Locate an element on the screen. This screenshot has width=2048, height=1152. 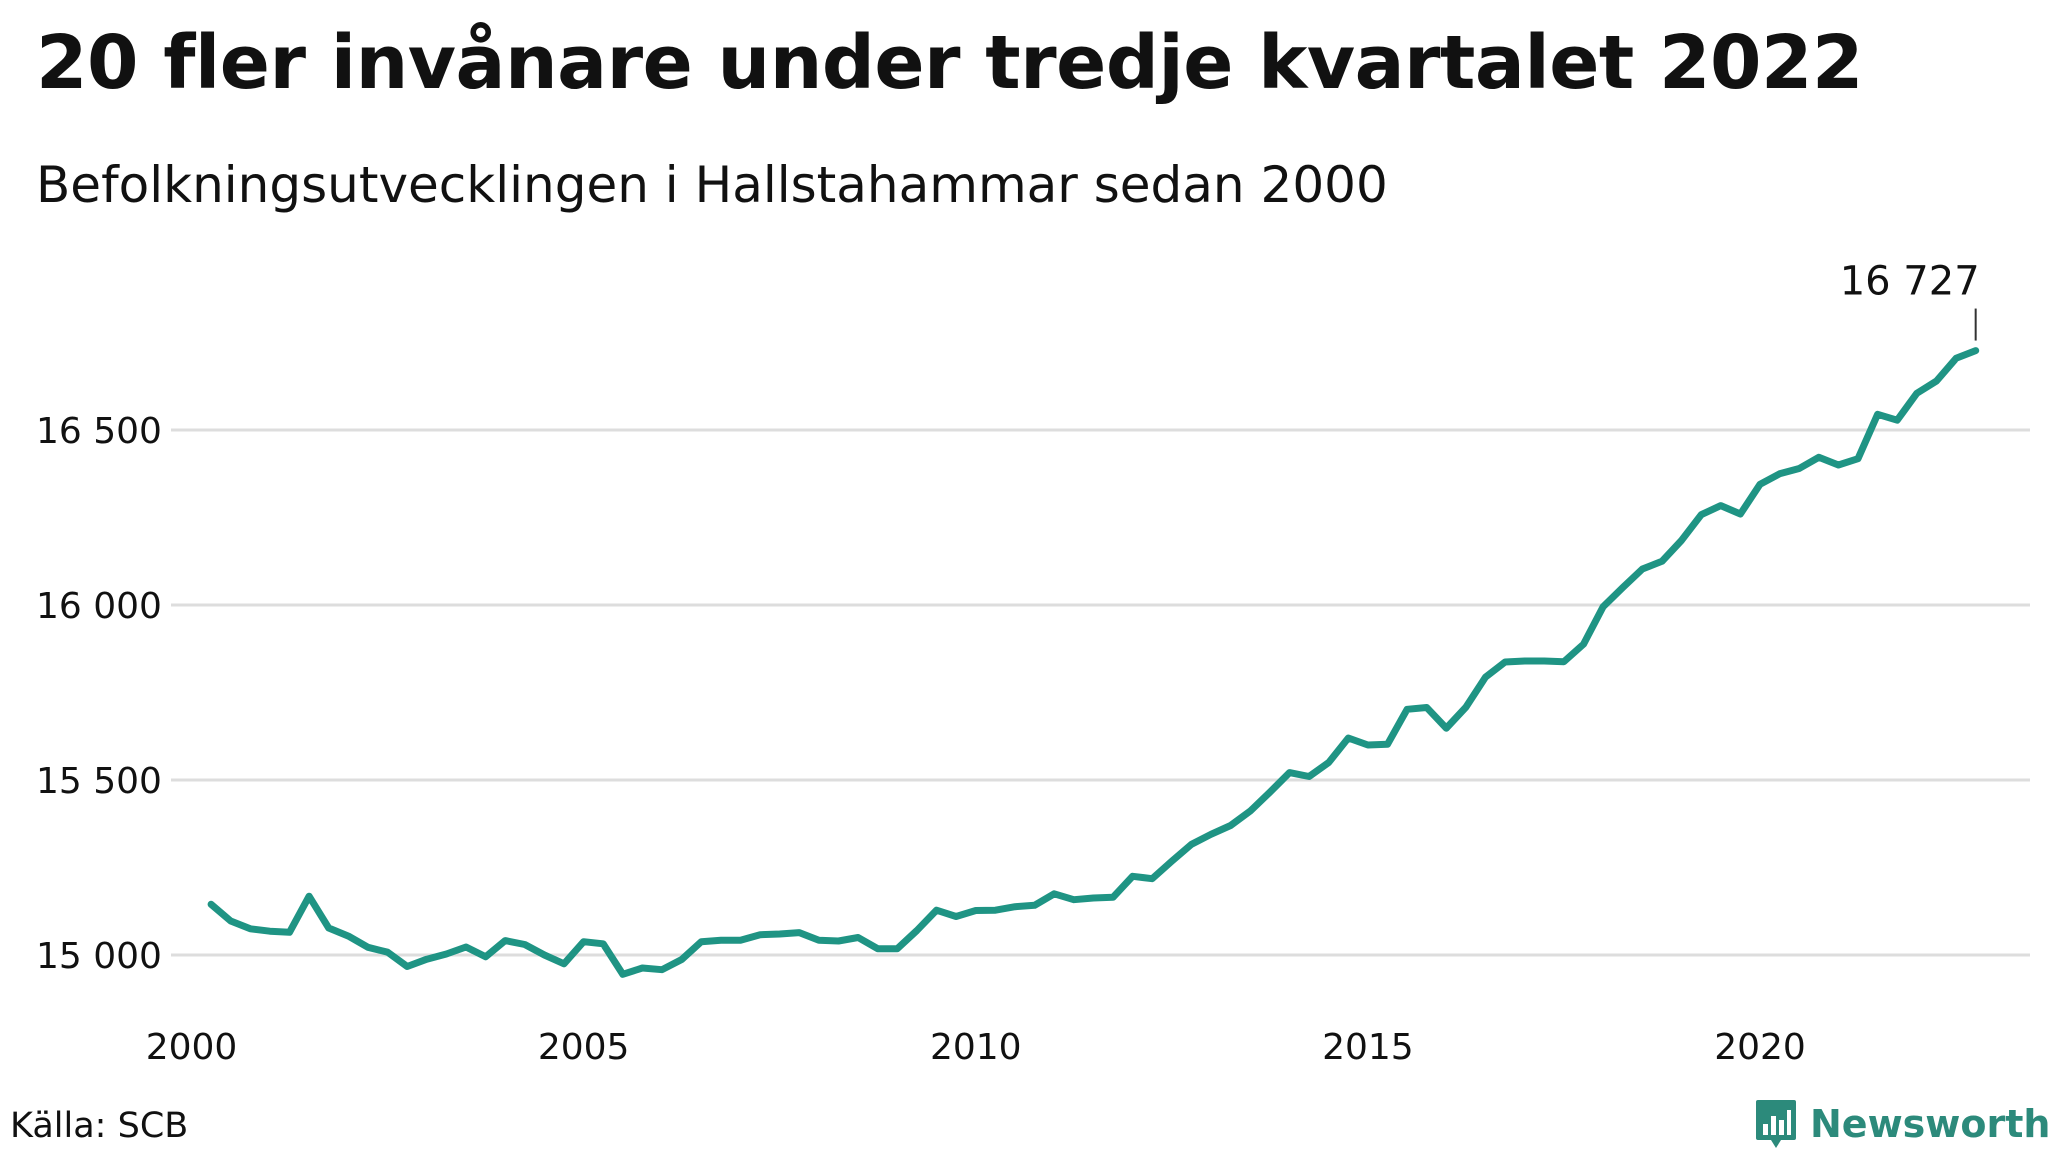
end-value-label: 16 727 is located at coordinates (1910, 282).